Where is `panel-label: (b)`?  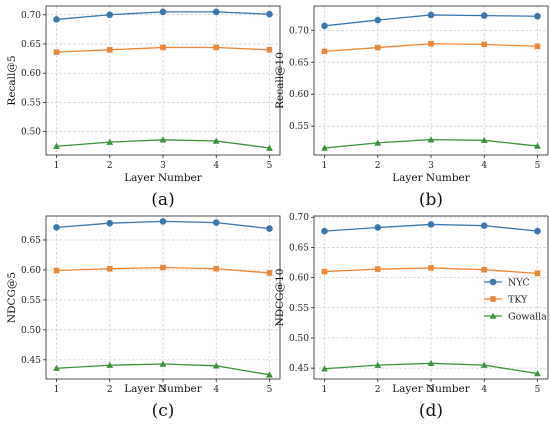 panel-label: (b) is located at coordinates (431, 200).